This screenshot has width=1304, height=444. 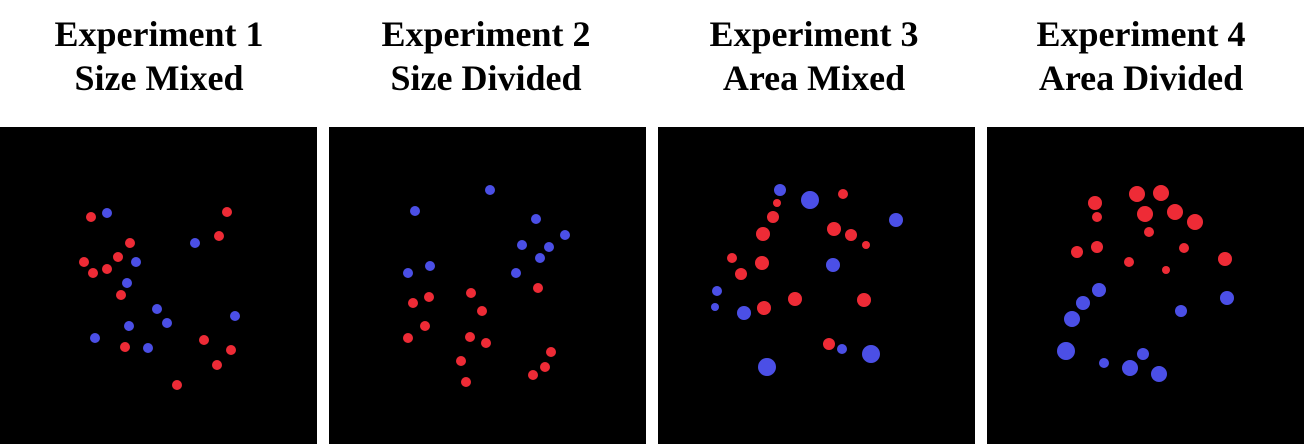 What do you see at coordinates (1141, 78) in the screenshot?
I see `panel-4-title-line2: Area Divided` at bounding box center [1141, 78].